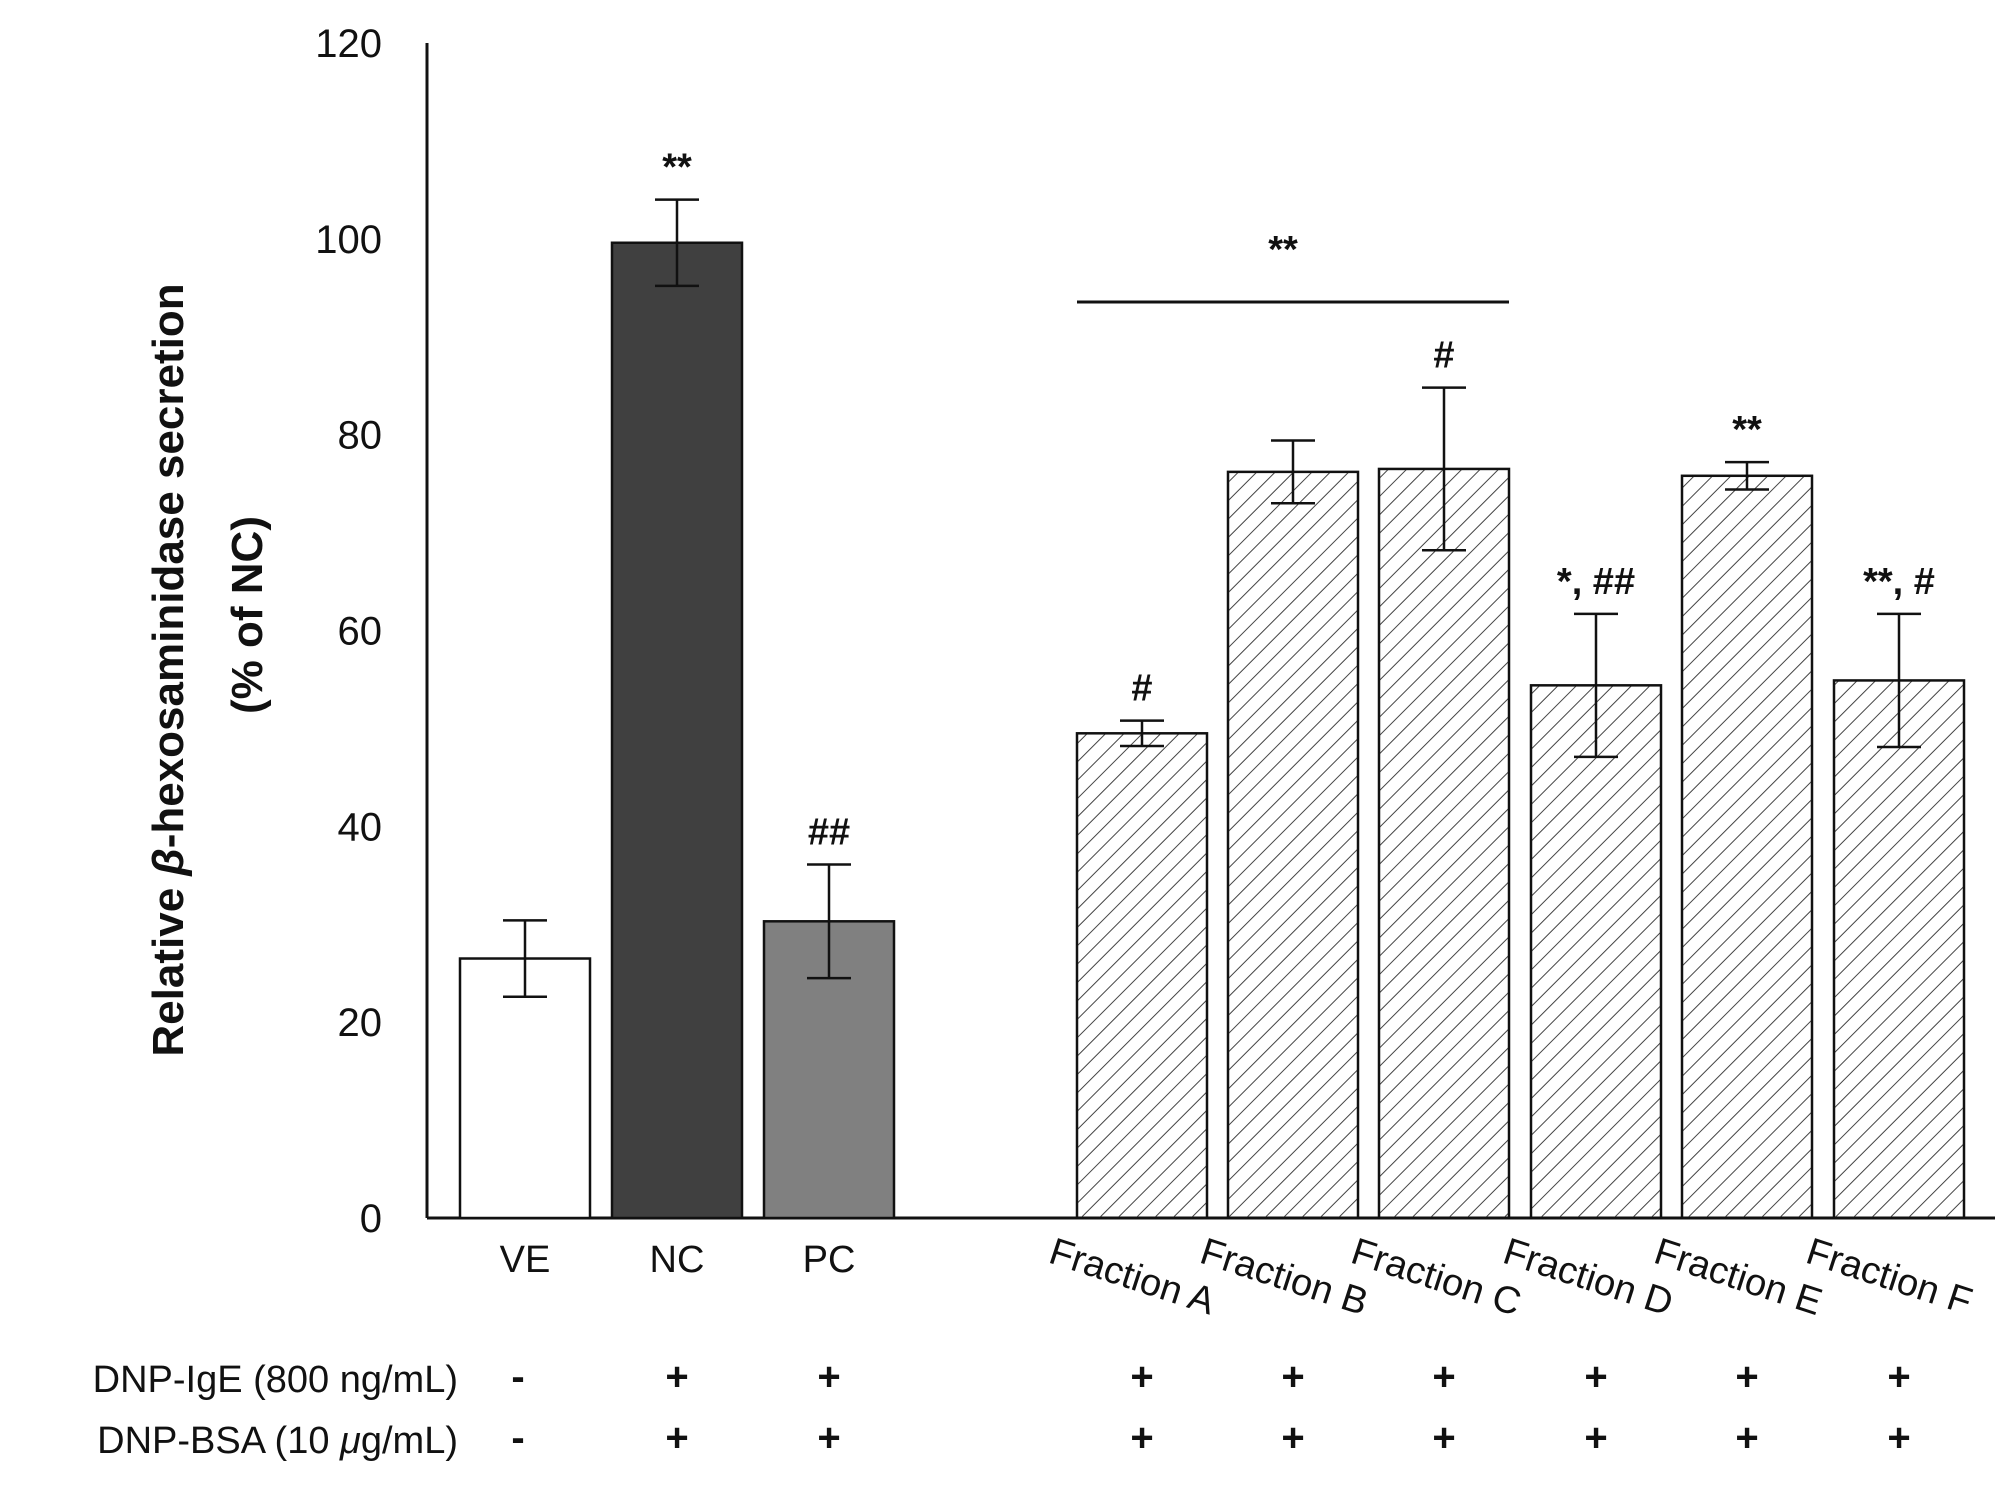  Describe the element at coordinates (1436, 1278) in the screenshot. I see `category-label: Fraction C` at that location.